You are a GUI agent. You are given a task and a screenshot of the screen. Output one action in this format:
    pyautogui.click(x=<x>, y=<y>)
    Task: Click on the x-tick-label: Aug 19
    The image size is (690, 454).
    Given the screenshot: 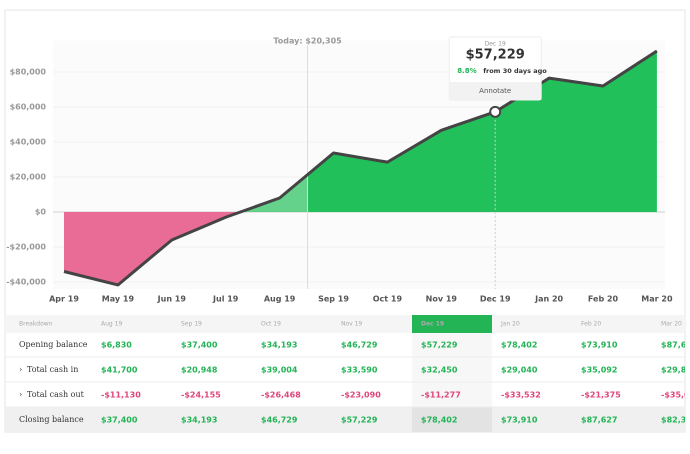 What is the action you would take?
    pyautogui.click(x=280, y=299)
    